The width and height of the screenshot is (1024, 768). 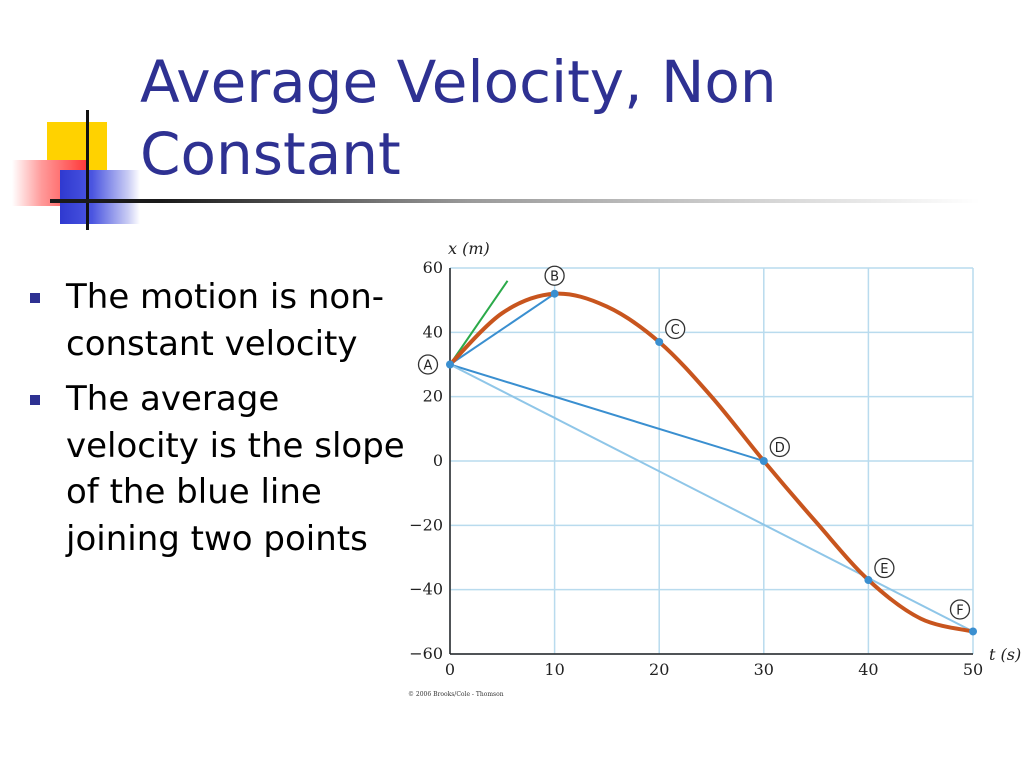 I want to click on point-label-A: A, so click(x=428, y=366).